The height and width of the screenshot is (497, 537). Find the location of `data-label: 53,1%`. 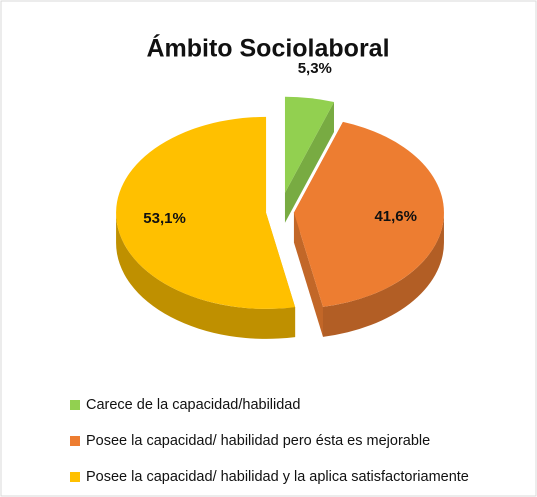

data-label: 53,1% is located at coordinates (164, 218).